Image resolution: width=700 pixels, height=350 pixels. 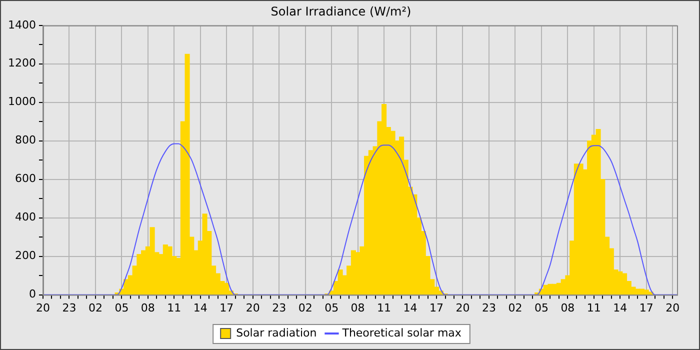 What do you see at coordinates (22, 101) in the screenshot?
I see `y-tick-label: 1000` at bounding box center [22, 101].